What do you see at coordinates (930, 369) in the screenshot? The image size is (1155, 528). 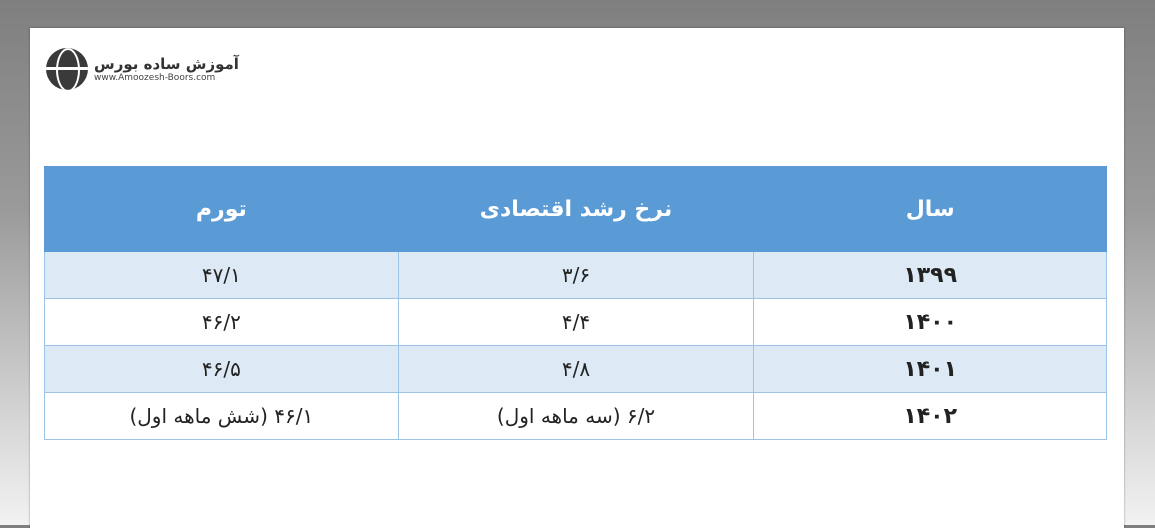 I see `cell-year: ۱۴۰۱` at bounding box center [930, 369].